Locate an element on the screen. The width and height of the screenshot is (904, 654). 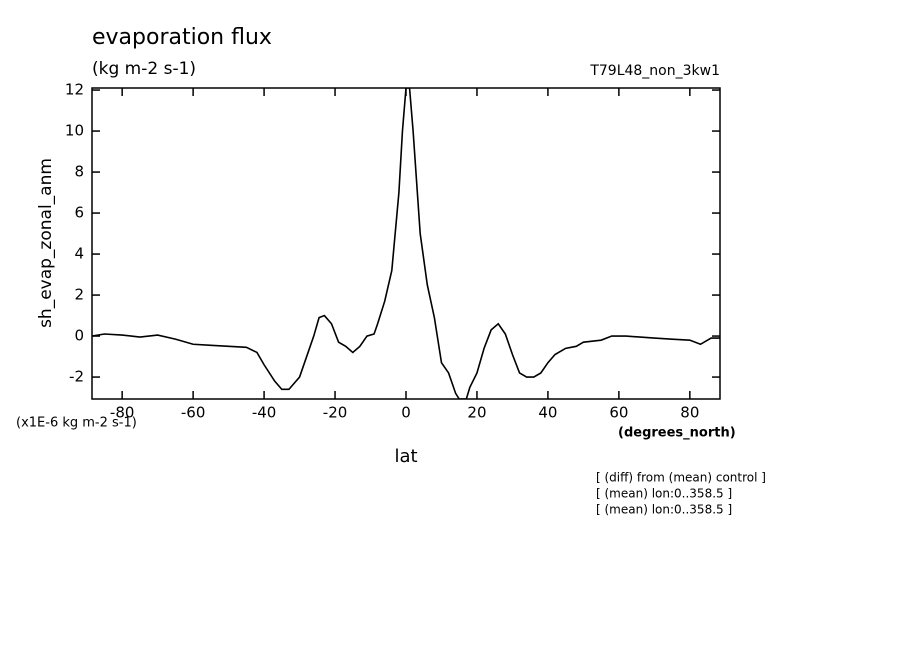
y-tick-label: 0 is located at coordinates (79, 336).